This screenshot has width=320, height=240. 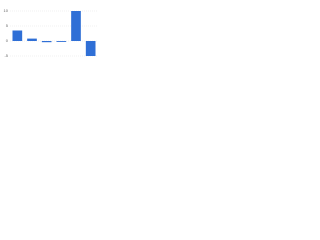 I want to click on chart: -5 0 5 10, so click(x=51, y=33).